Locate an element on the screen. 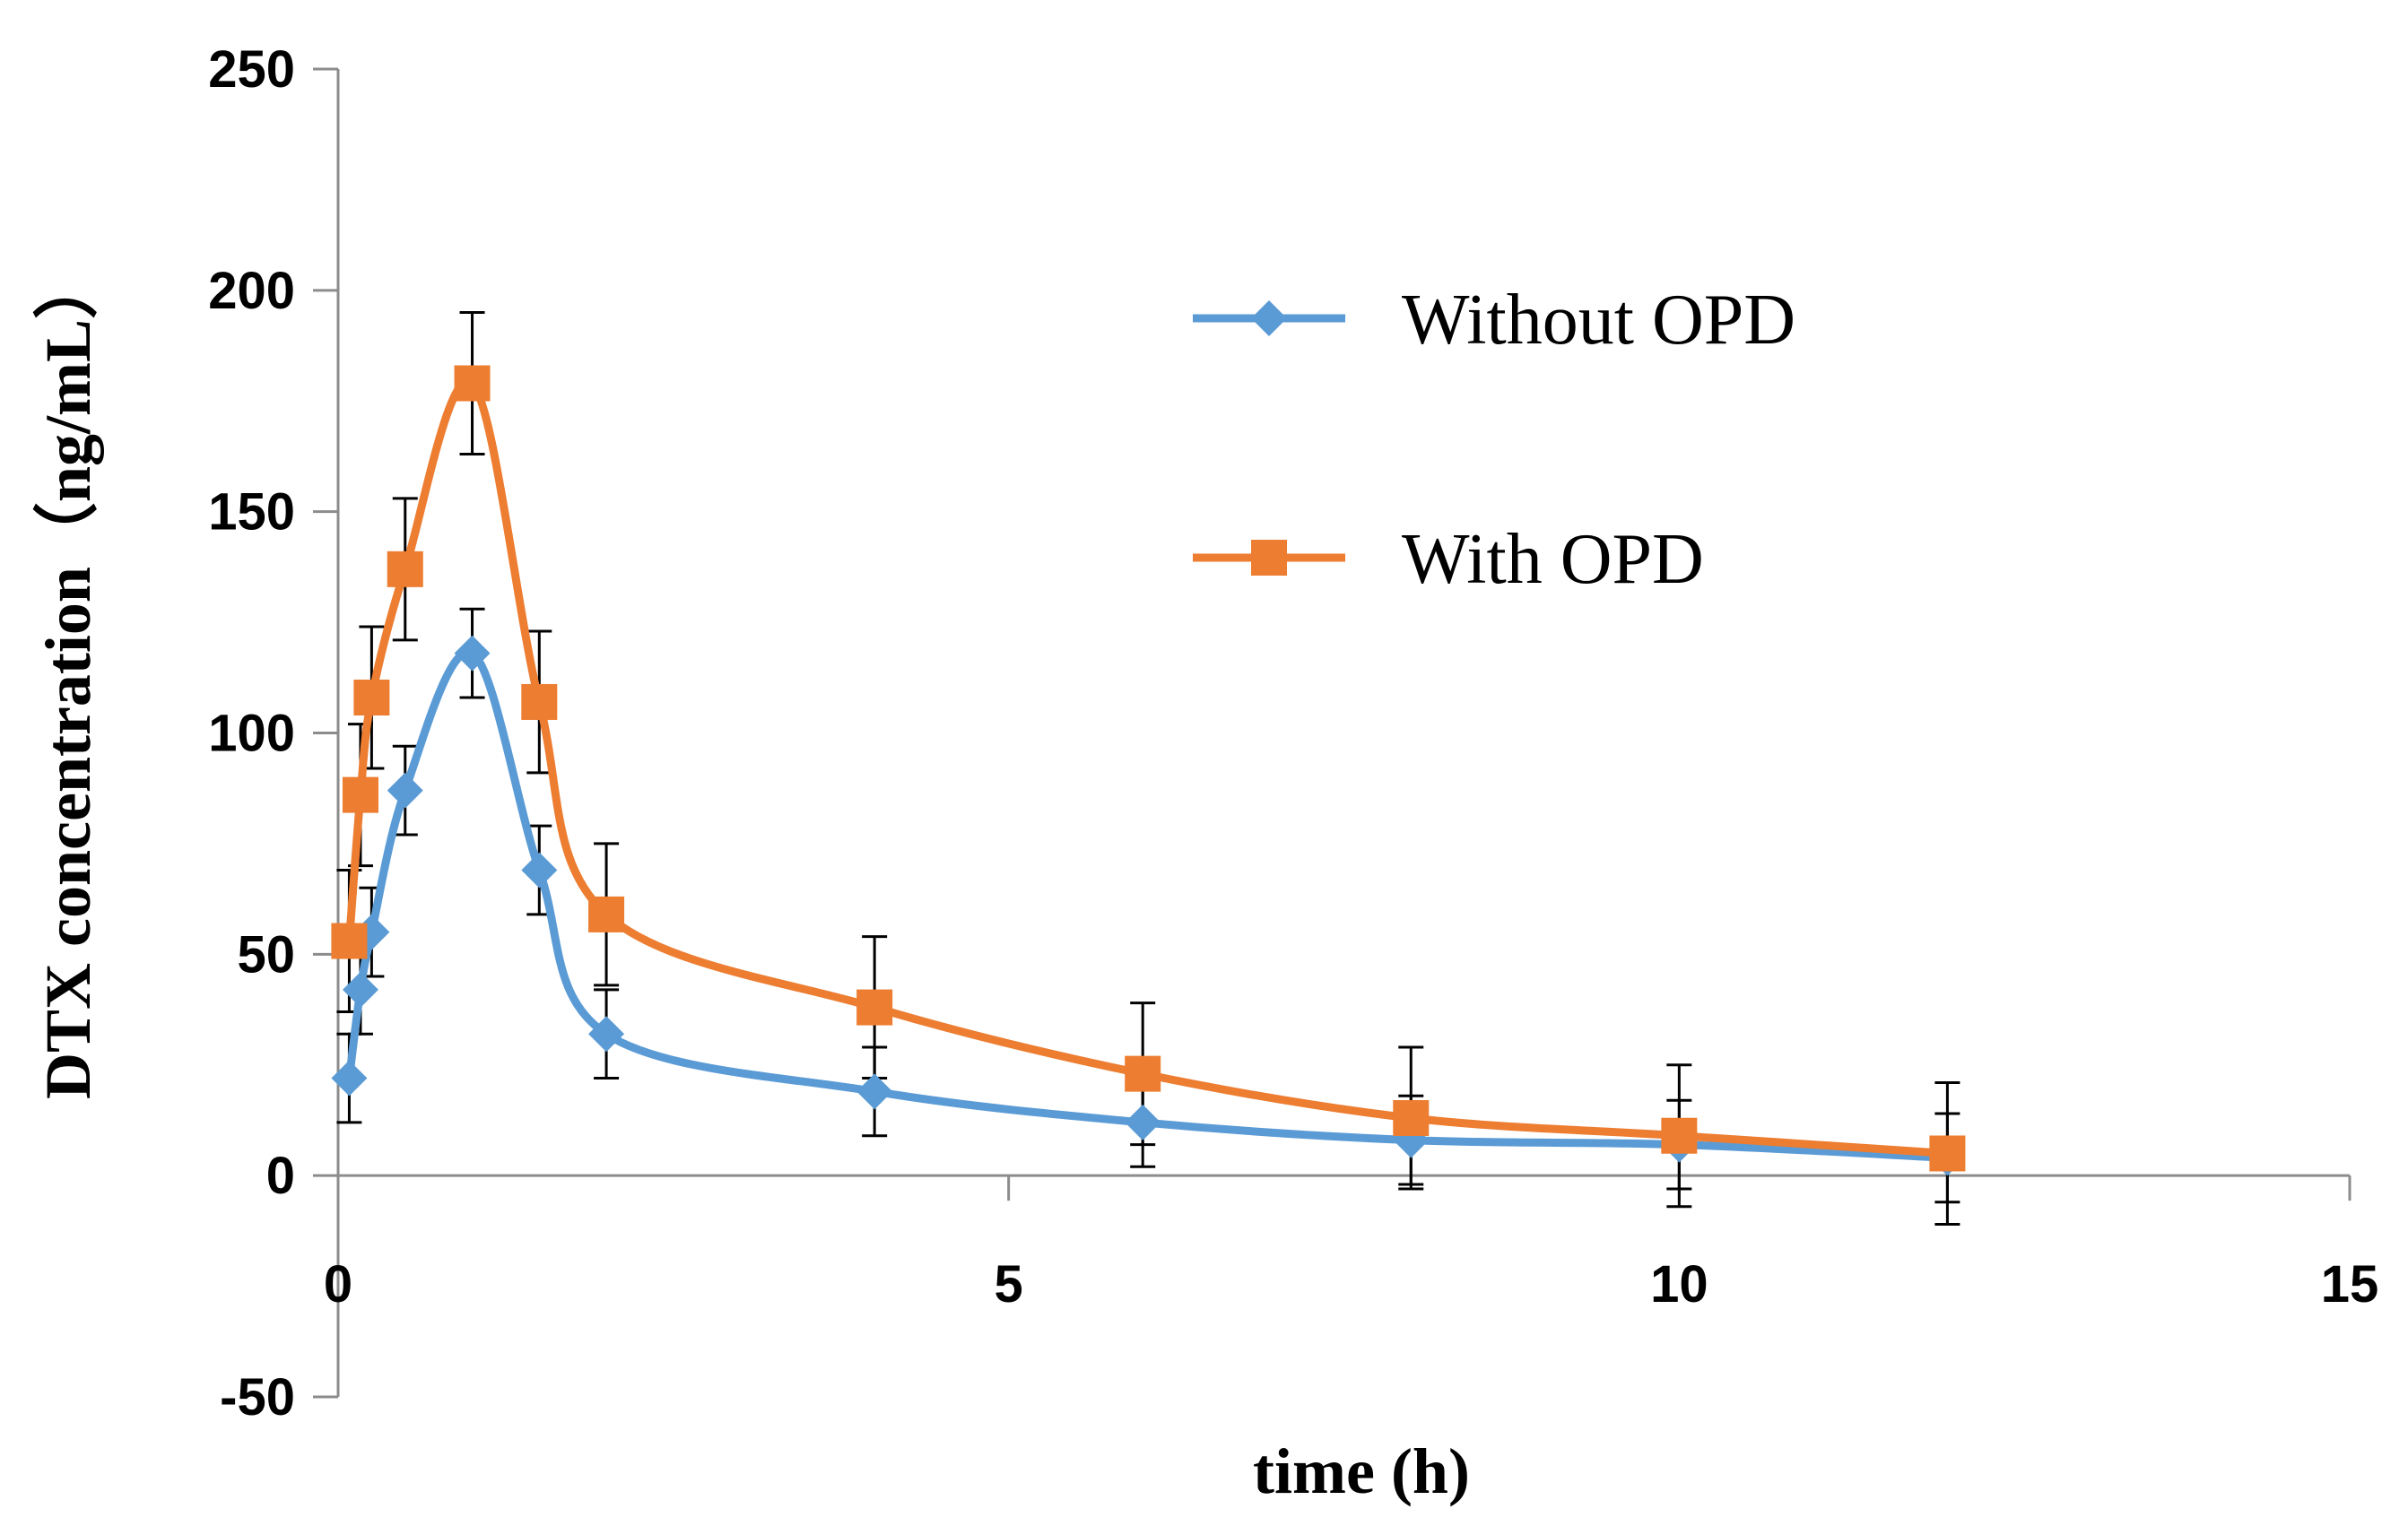 Image resolution: width=2408 pixels, height=1526 pixels. y-tick-label: 100 is located at coordinates (252, 734).